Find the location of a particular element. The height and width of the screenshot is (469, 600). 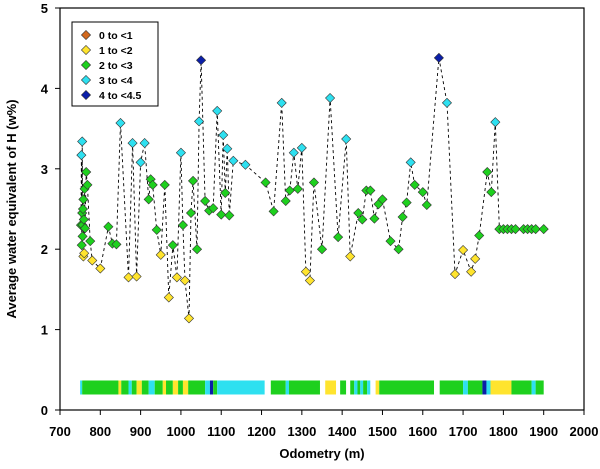

legend: 0 to <1 1 to <2 2 to <3 3 to <4 4 to <4.5 is located at coordinates (115, 64).